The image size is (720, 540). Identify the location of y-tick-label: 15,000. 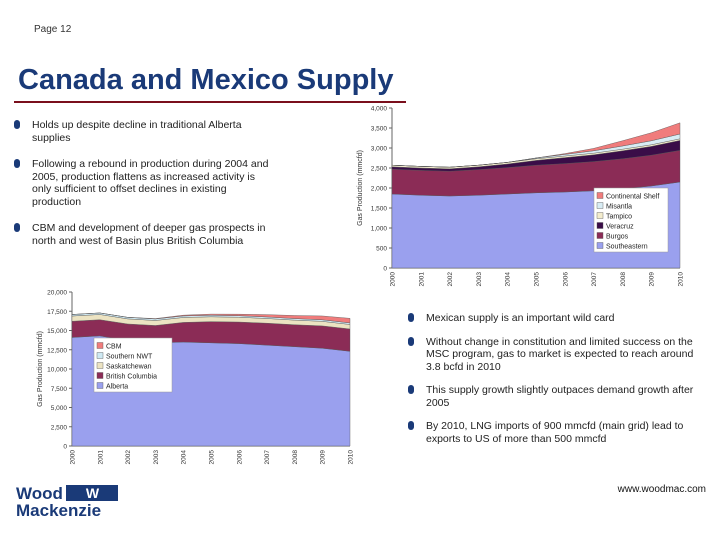
(57, 331).